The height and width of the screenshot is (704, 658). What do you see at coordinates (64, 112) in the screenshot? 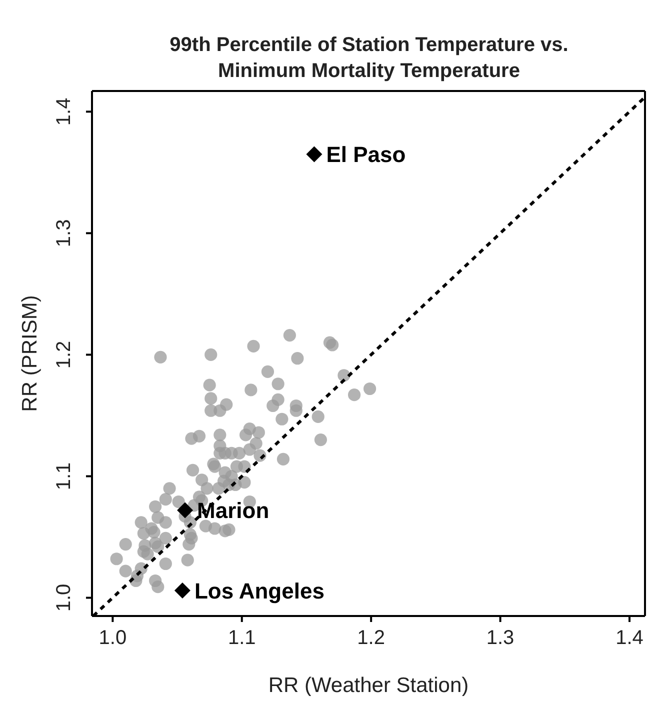
I see `y-tick-label: 1.4` at bounding box center [64, 112].